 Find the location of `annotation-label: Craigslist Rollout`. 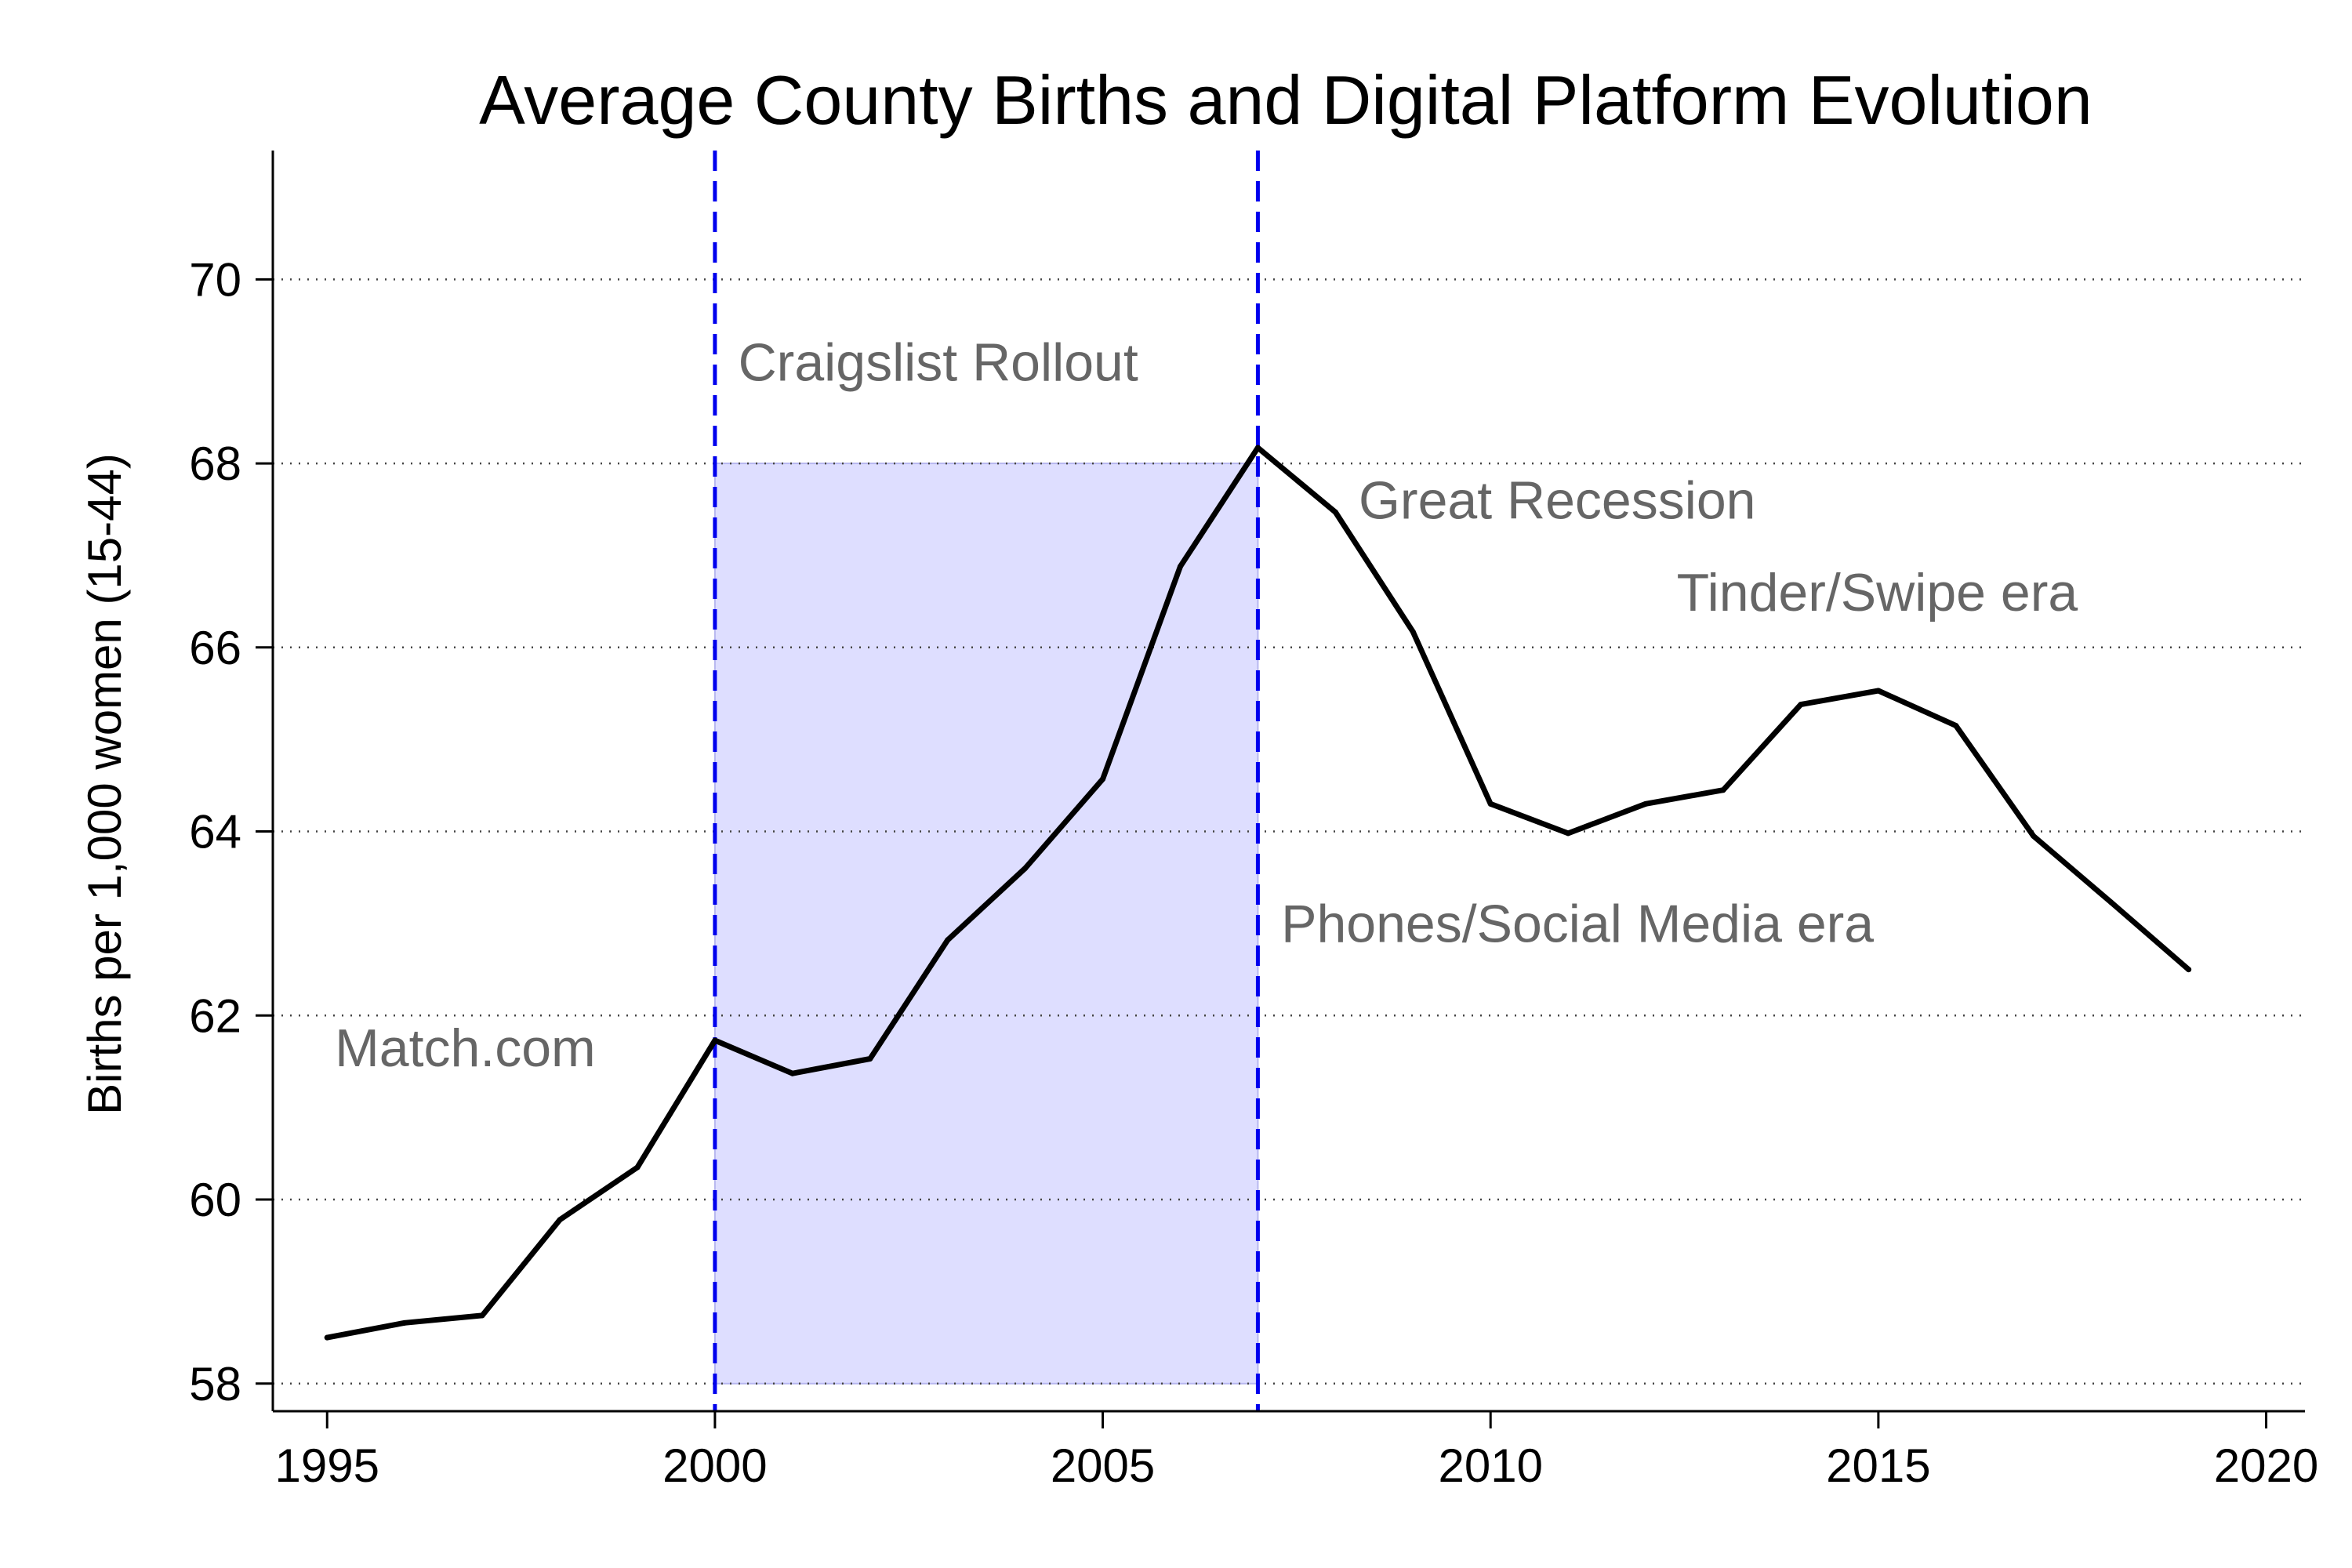

annotation-label: Craigslist Rollout is located at coordinates (939, 362).